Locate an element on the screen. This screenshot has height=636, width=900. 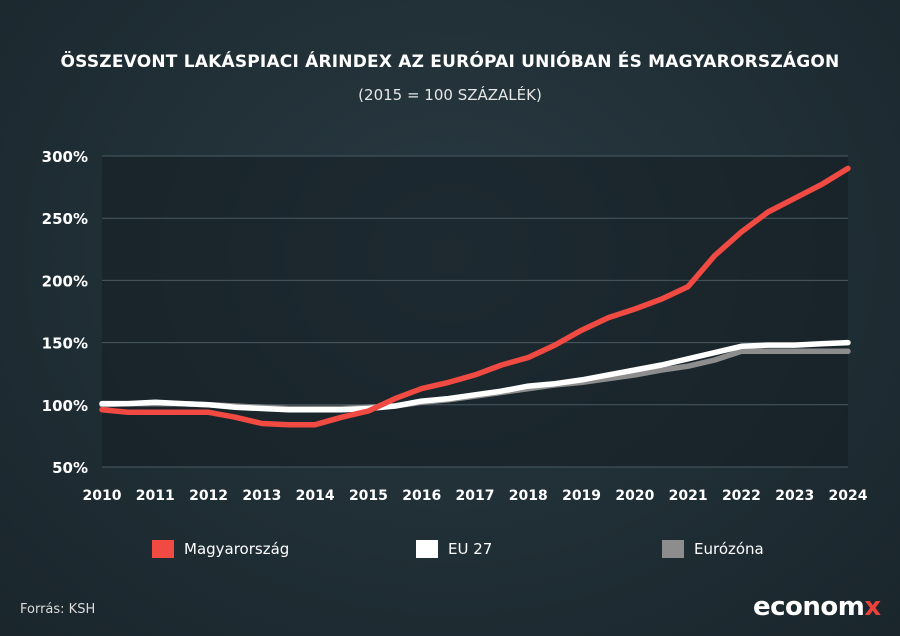
y-tick-label: 150% is located at coordinates (65, 344).